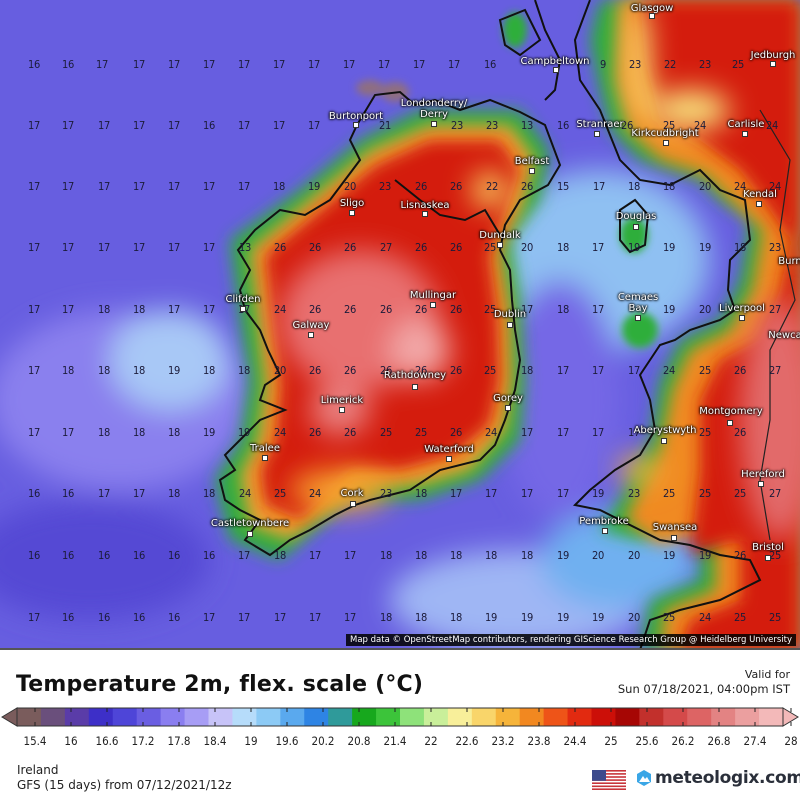 Image resolution: width=800 pixels, height=800 pixels. Describe the element at coordinates (431, 741) in the screenshot. I see `scale-tick-label: 22` at that location.